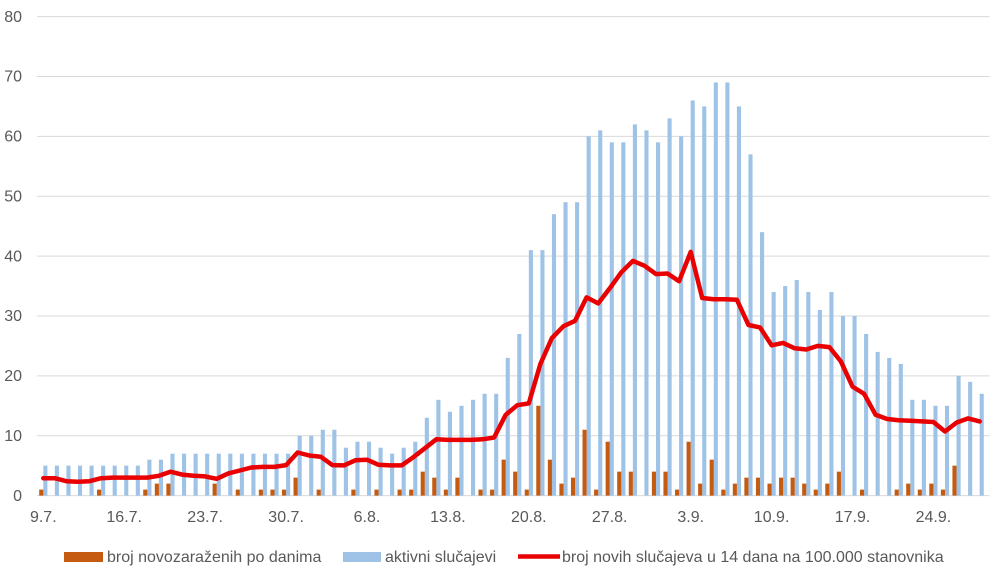  Describe the element at coordinates (610, 517) in the screenshot. I see `svg-text: 27.8.` at that location.